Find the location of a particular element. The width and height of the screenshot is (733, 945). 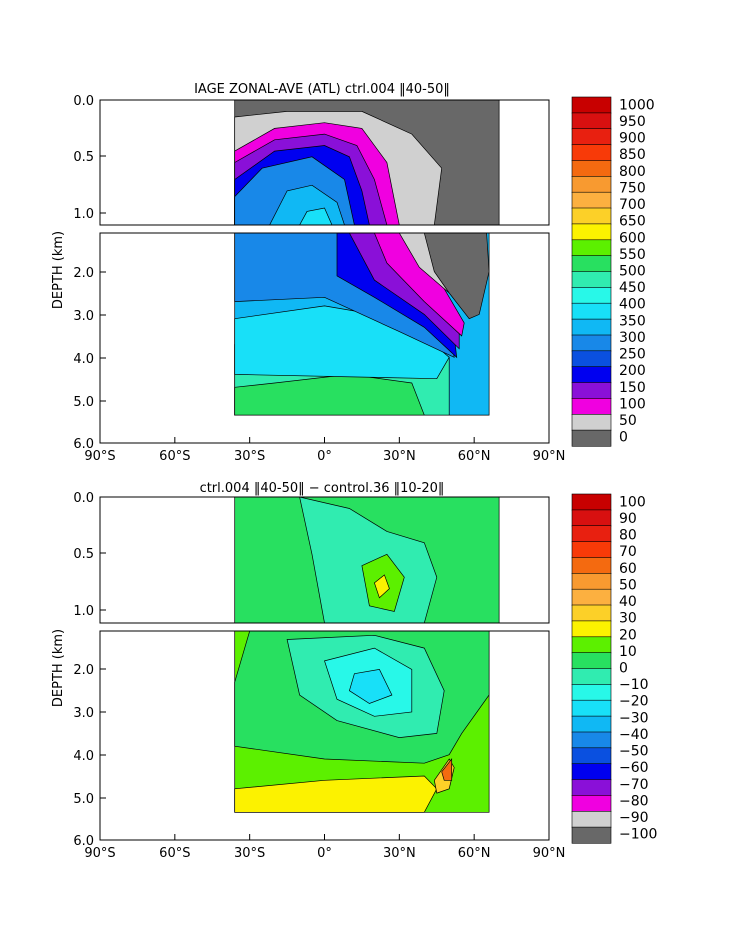

y-tick-label: 5.0 is located at coordinates (83, 402).